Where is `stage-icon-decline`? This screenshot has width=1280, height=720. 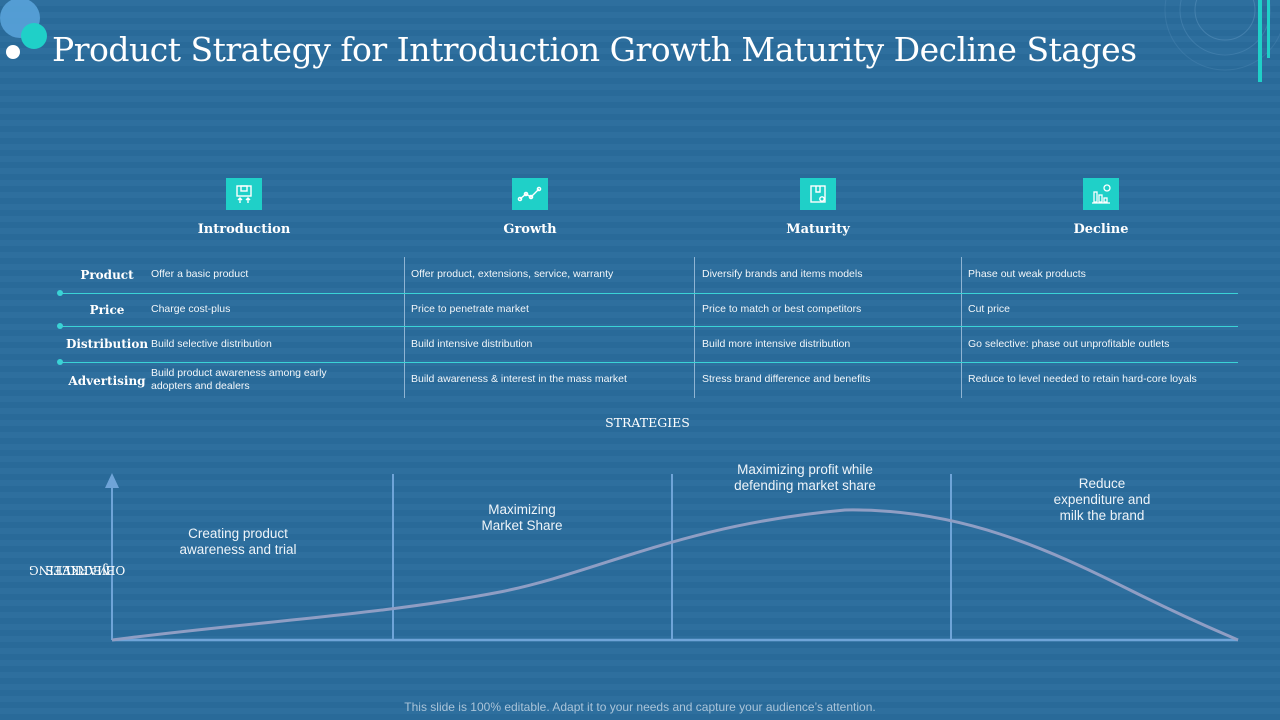
stage-icon-decline is located at coordinates (1101, 194).